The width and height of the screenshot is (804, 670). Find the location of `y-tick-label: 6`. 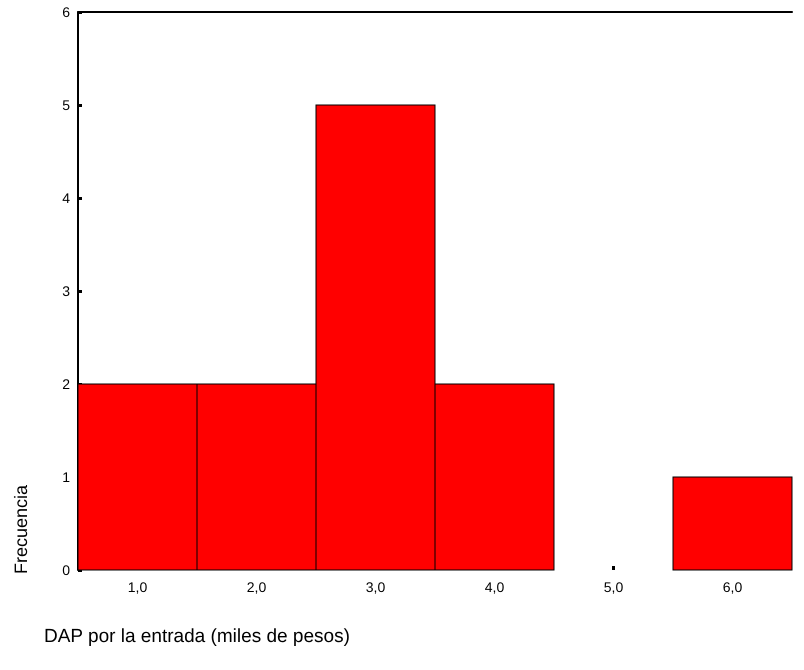

y-tick-label: 6 is located at coordinates (66, 12).